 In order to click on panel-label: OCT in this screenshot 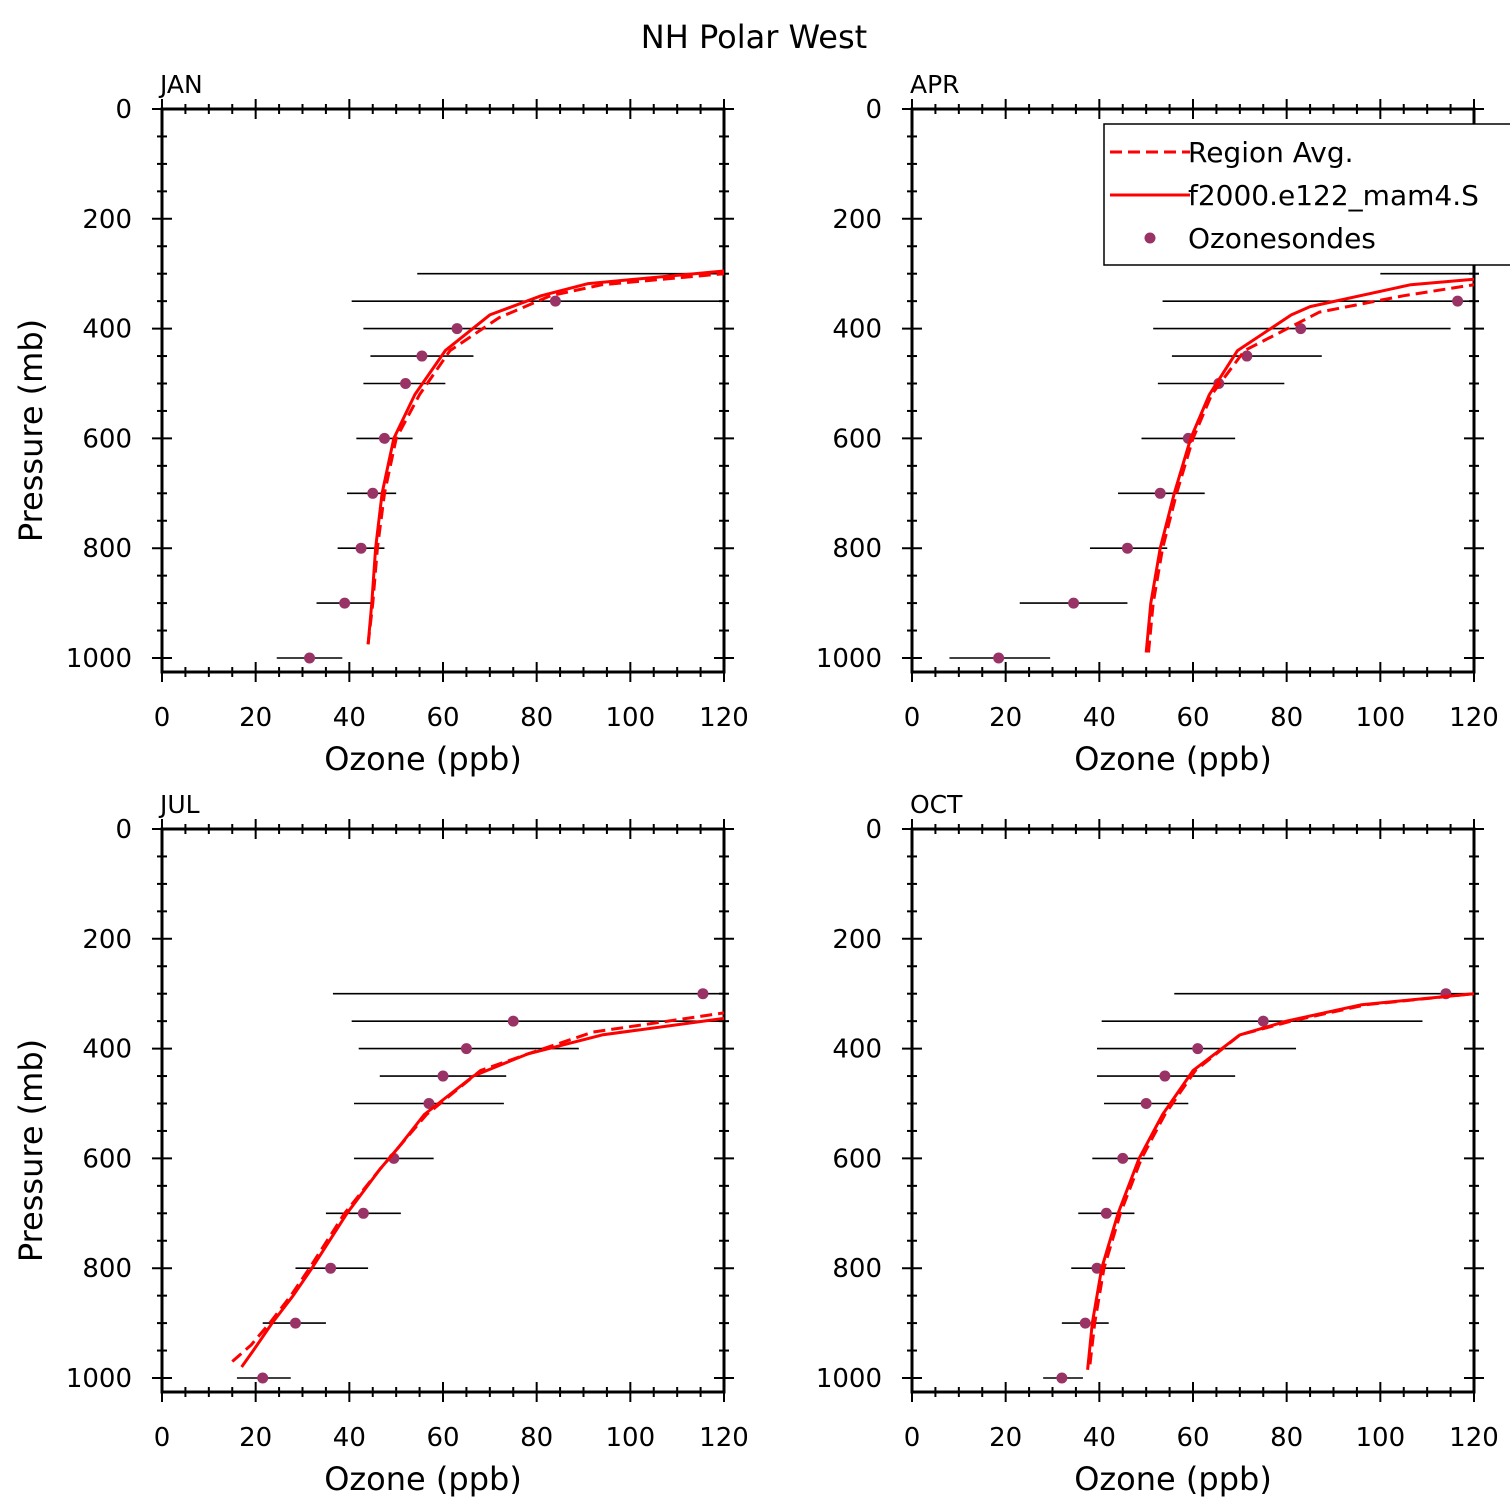, I will do `click(936, 804)`.